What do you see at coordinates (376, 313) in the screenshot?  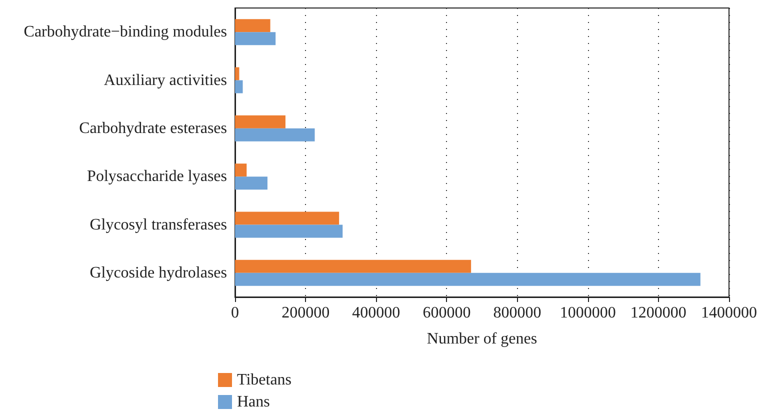 I see `x-tick-label: 400000` at bounding box center [376, 313].